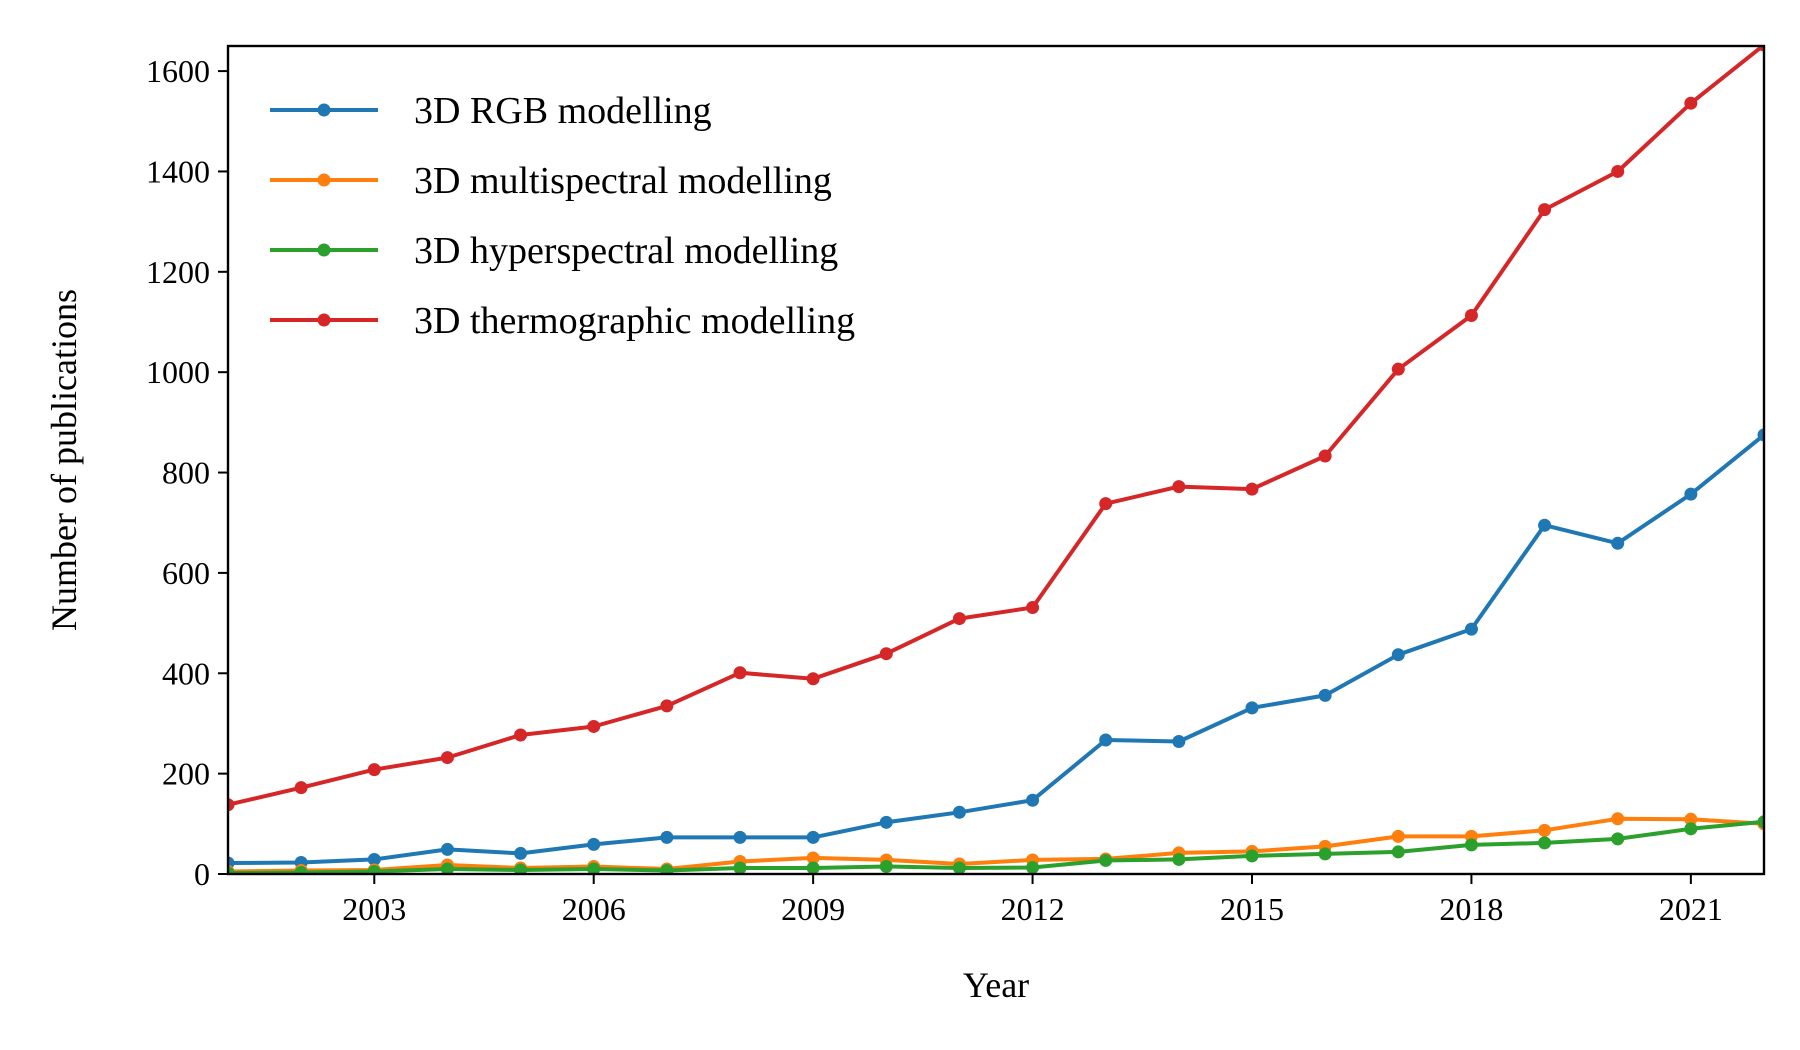 The image size is (1800, 1050). Describe the element at coordinates (202, 874) in the screenshot. I see `y-tick-label: 0` at that location.